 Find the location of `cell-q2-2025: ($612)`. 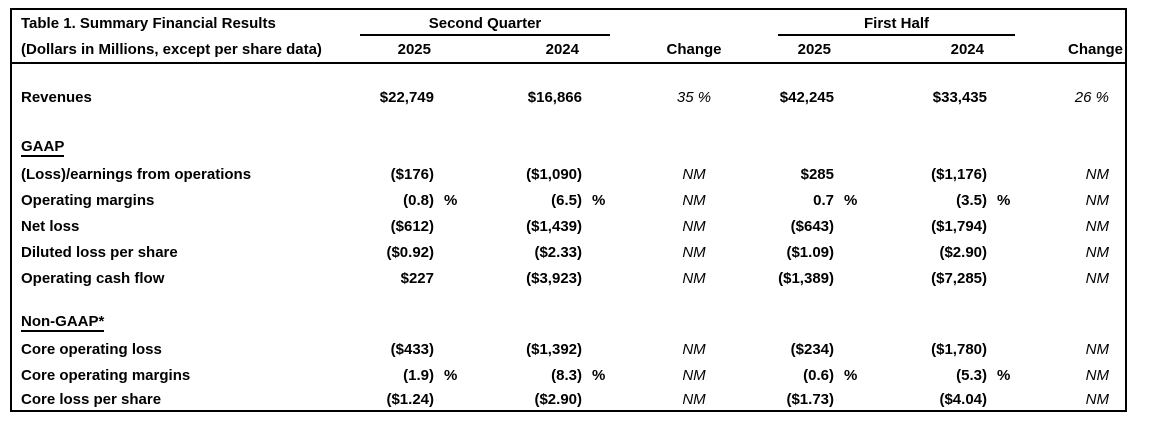

cell-q2-2025: ($612) is located at coordinates (412, 226).